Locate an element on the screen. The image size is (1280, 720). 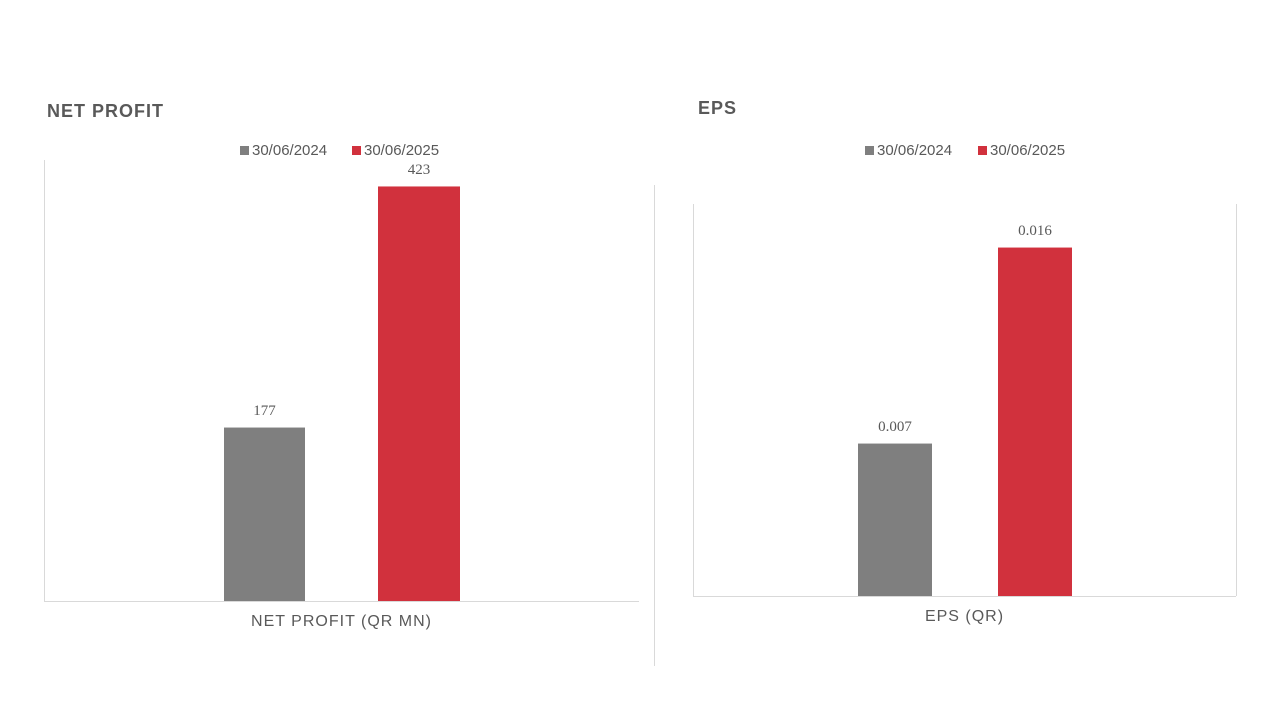
category-label: EPS (QR) is located at coordinates (964, 616).